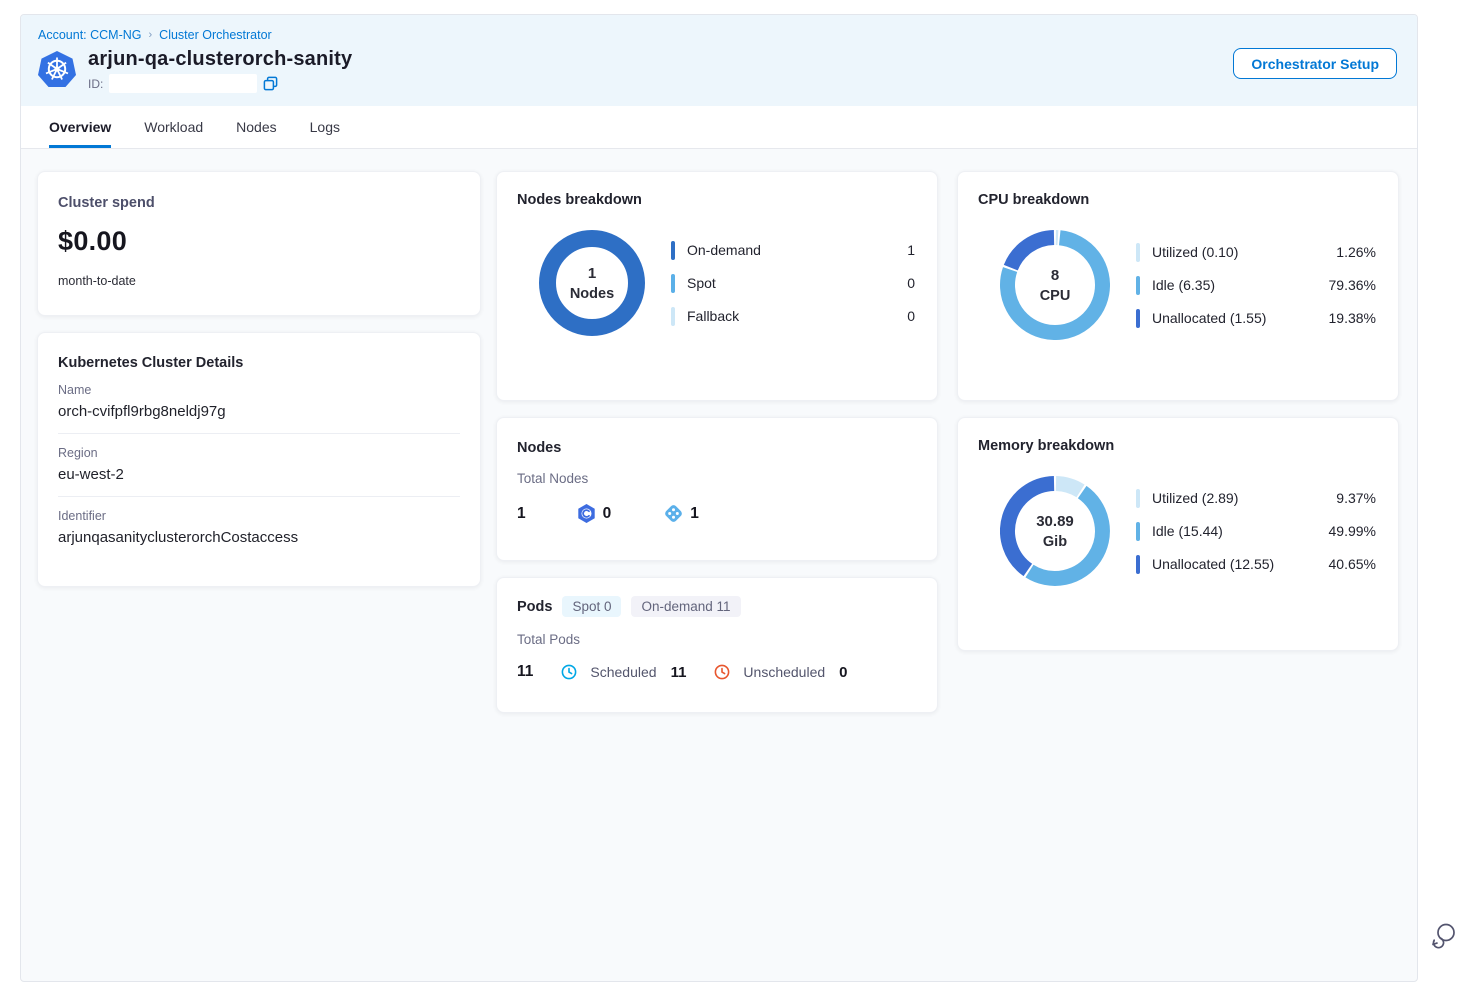  Describe the element at coordinates (1356, 498) in the screenshot. I see `legend-value: 9.37%` at that location.